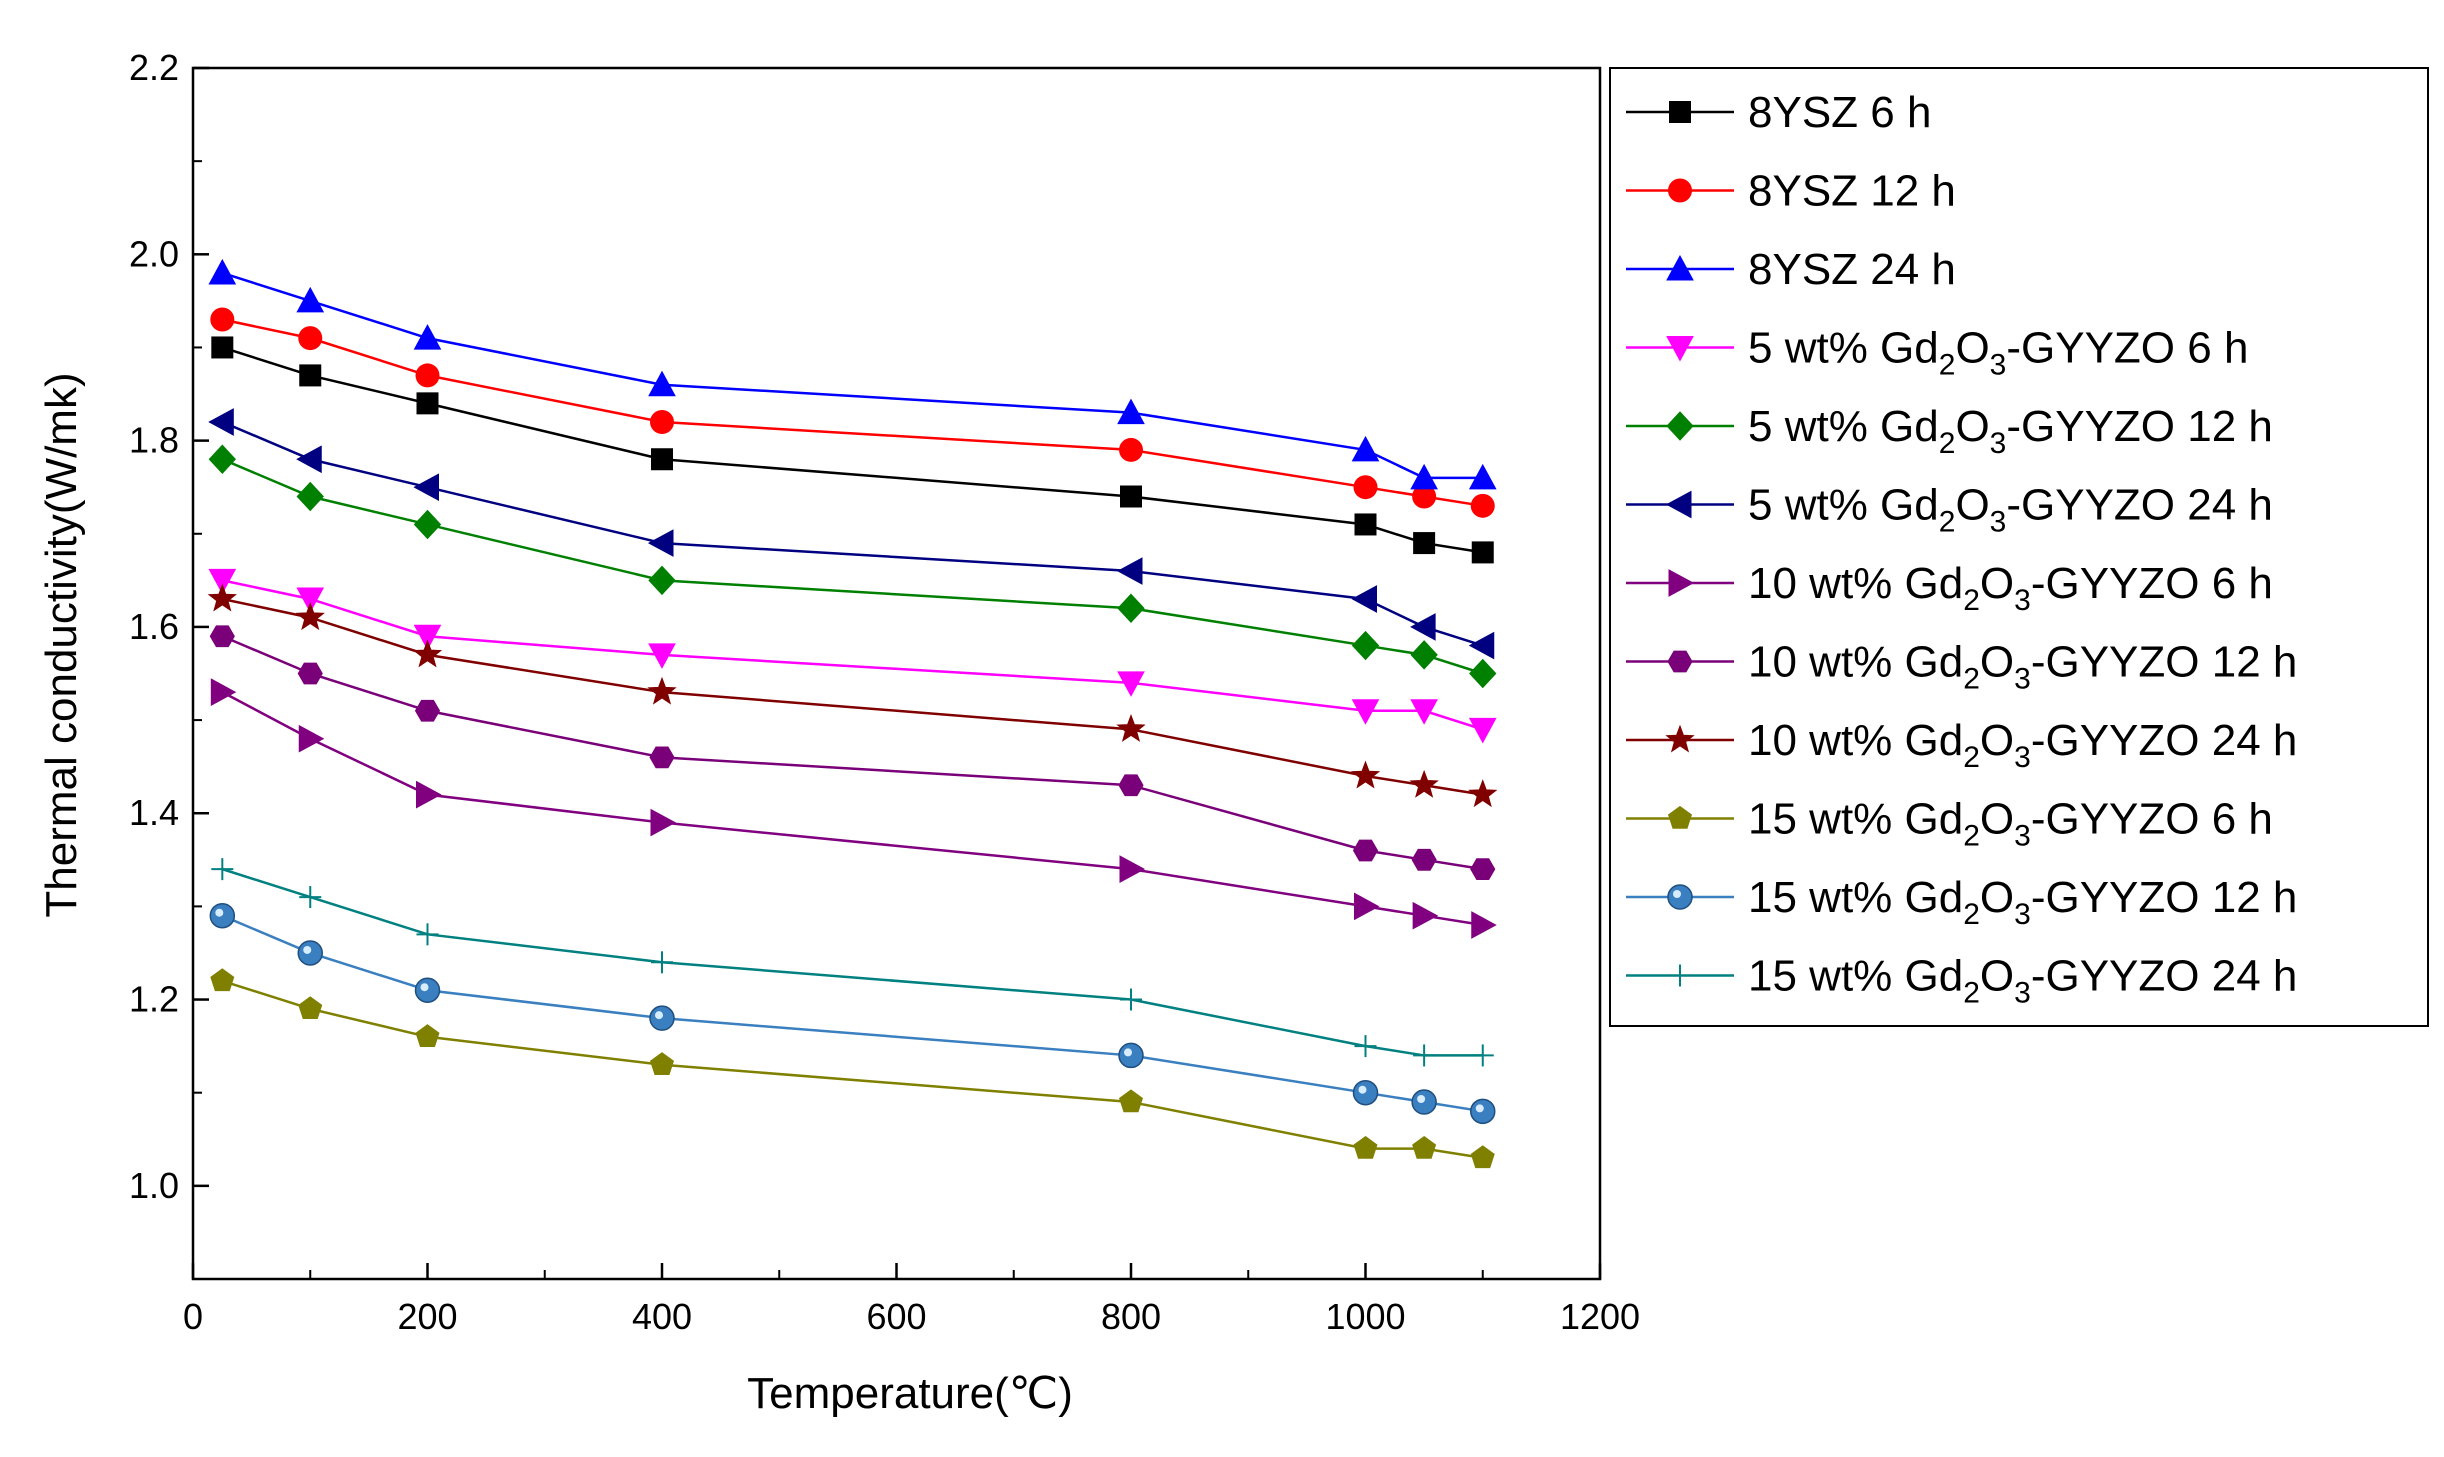 Image resolution: width=2444 pixels, height=1457 pixels. What do you see at coordinates (2010, 431) in the screenshot?
I see `legend-label: 5 wt% Gd2O3-GYYZO 12 h` at bounding box center [2010, 431].